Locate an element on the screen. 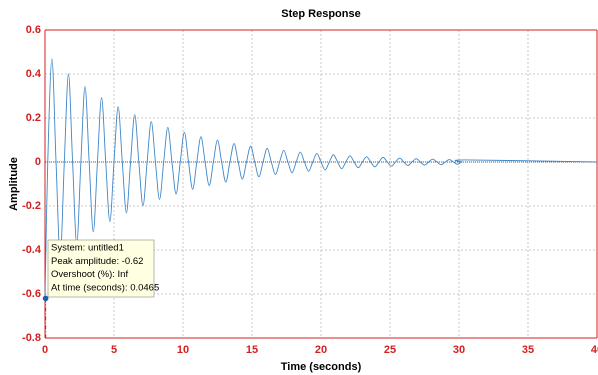 This screenshot has width=598, height=375. y-tick-label: 0.4 is located at coordinates (34, 74).